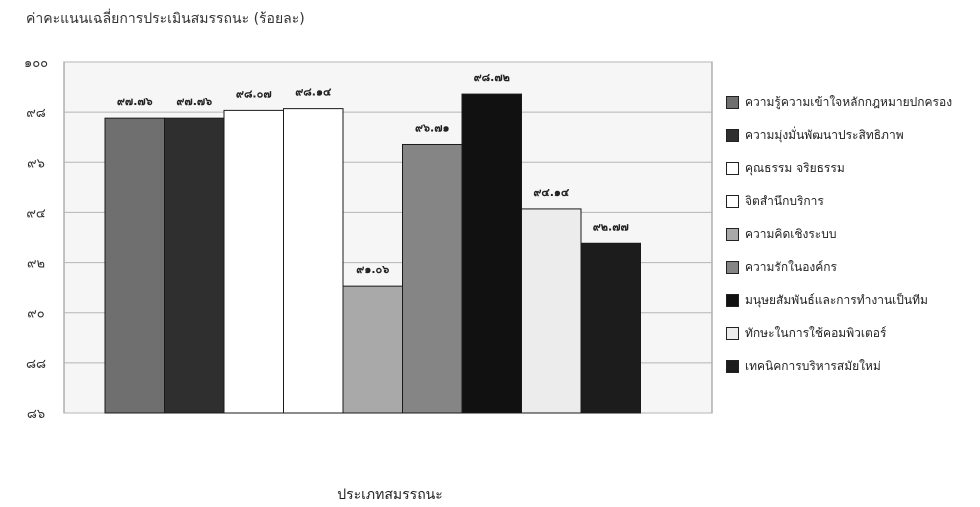 The width and height of the screenshot is (980, 507). What do you see at coordinates (851, 267) in the screenshot?
I see `legend-item: ความรักในองค์กร` at bounding box center [851, 267].